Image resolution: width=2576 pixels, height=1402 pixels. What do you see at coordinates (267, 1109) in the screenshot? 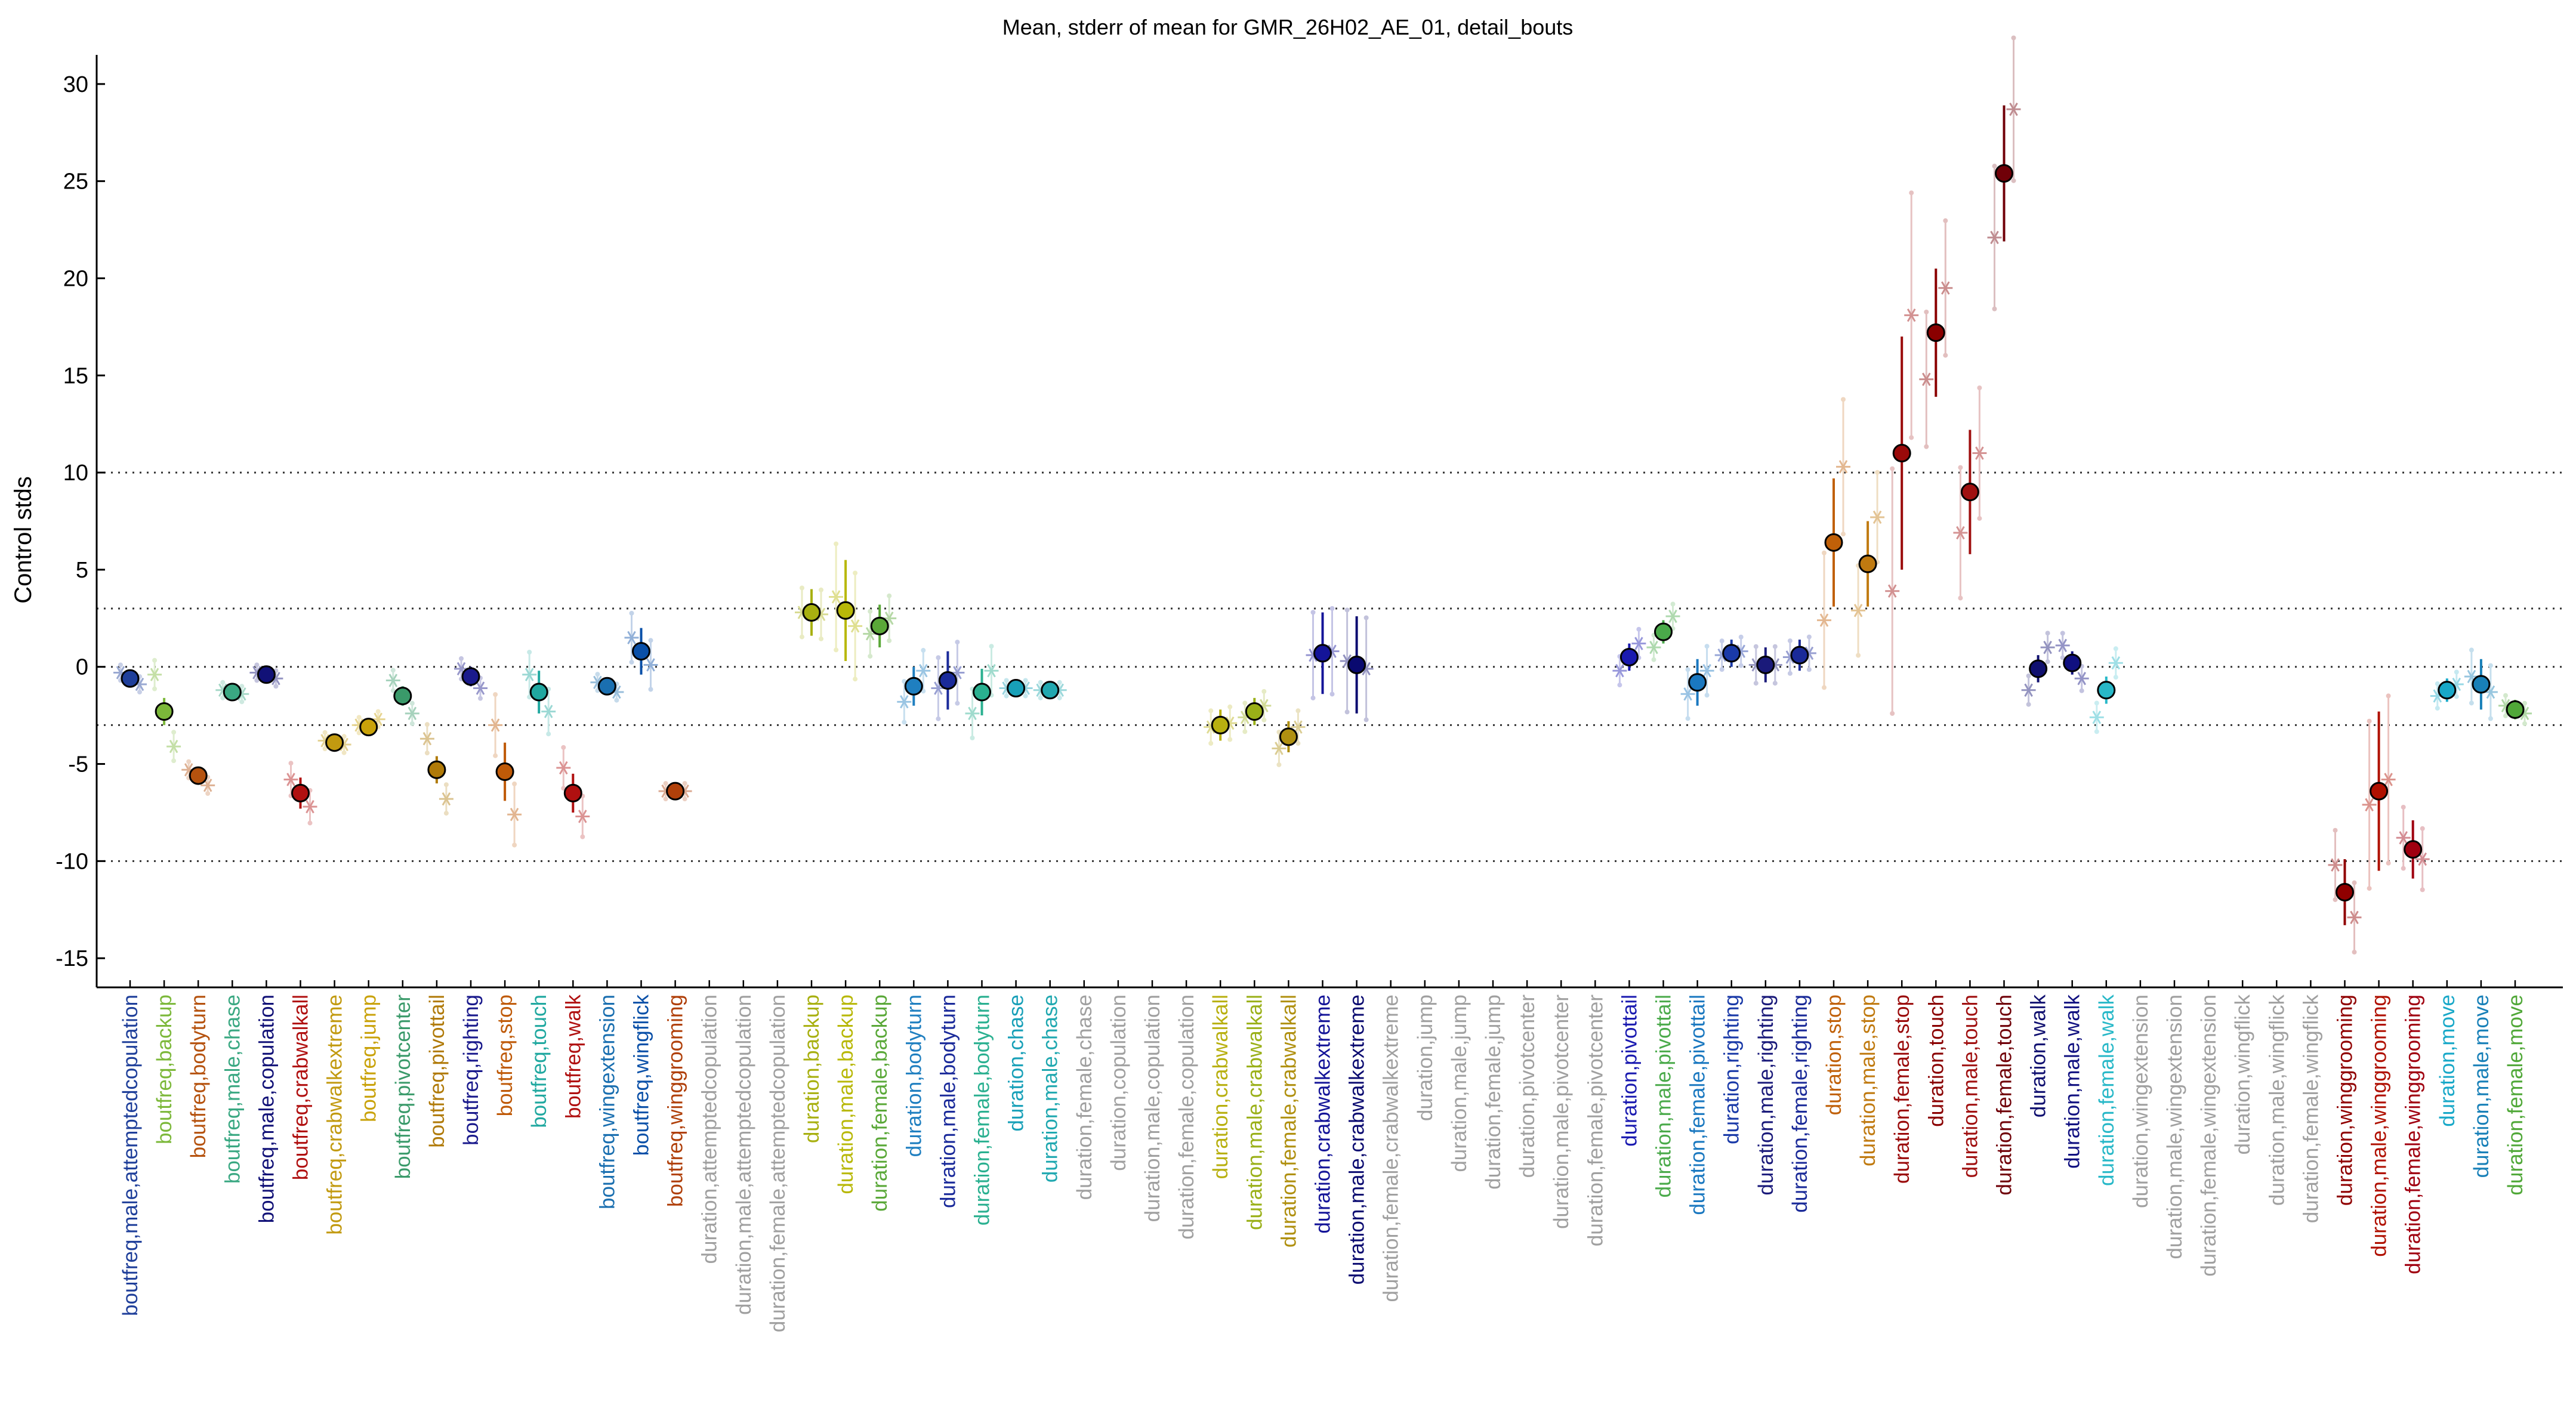
I see `x-tick-label: boutfreq,male,copulation` at bounding box center [267, 1109].